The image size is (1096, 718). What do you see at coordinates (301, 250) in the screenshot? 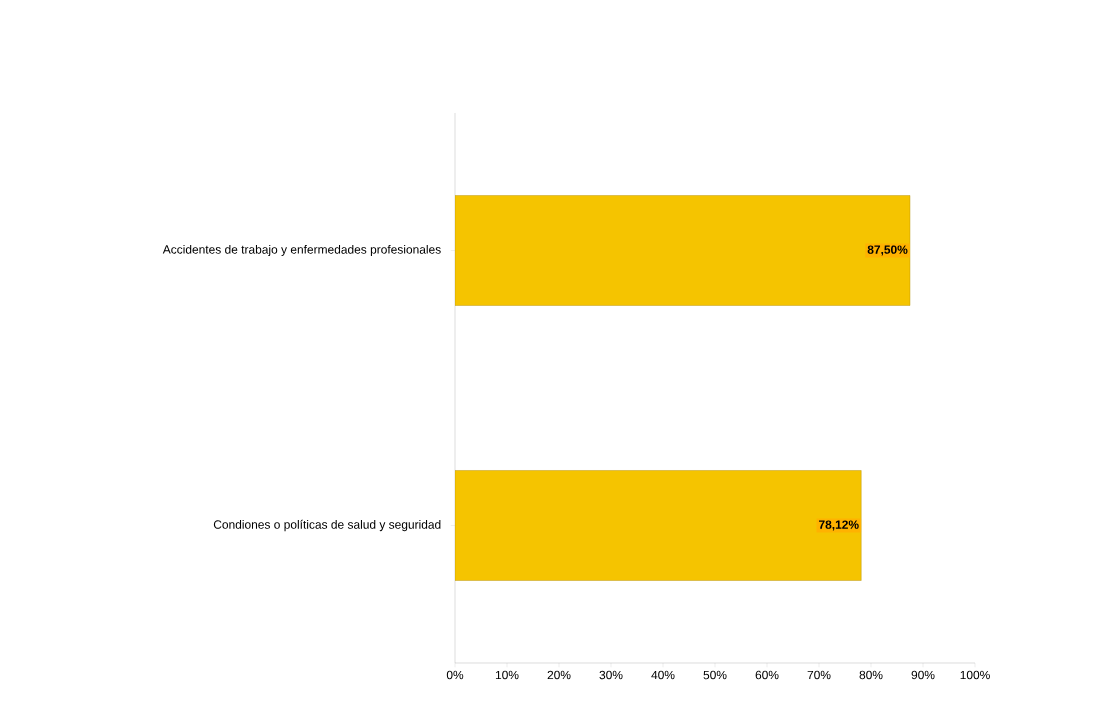
I see `y-tick-label: Accidentes de trabajo y enfermedades profesionales` at bounding box center [301, 250].